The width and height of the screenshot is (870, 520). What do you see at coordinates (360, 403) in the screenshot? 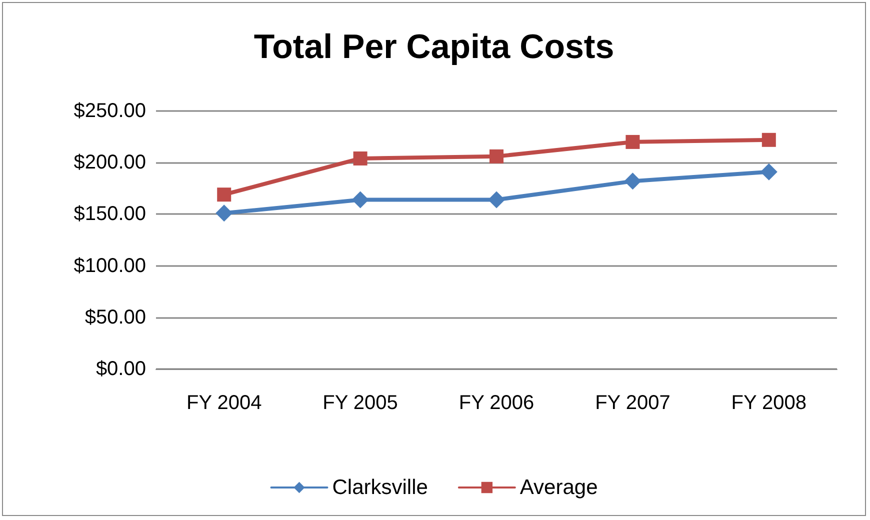
I see `x-tick-label: FY 2005` at bounding box center [360, 403].